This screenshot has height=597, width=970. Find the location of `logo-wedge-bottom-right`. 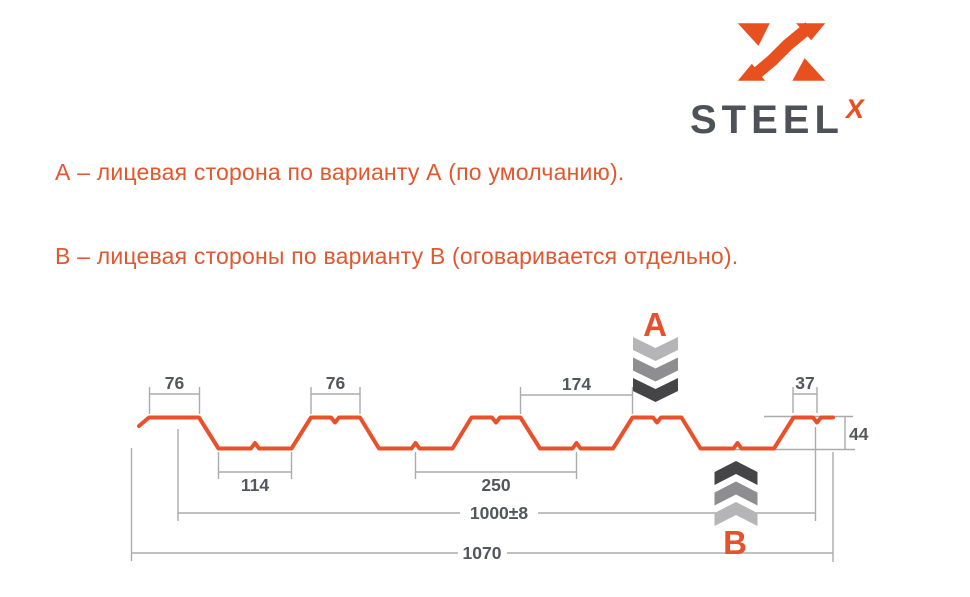

logo-wedge-bottom-right is located at coordinates (809, 69).